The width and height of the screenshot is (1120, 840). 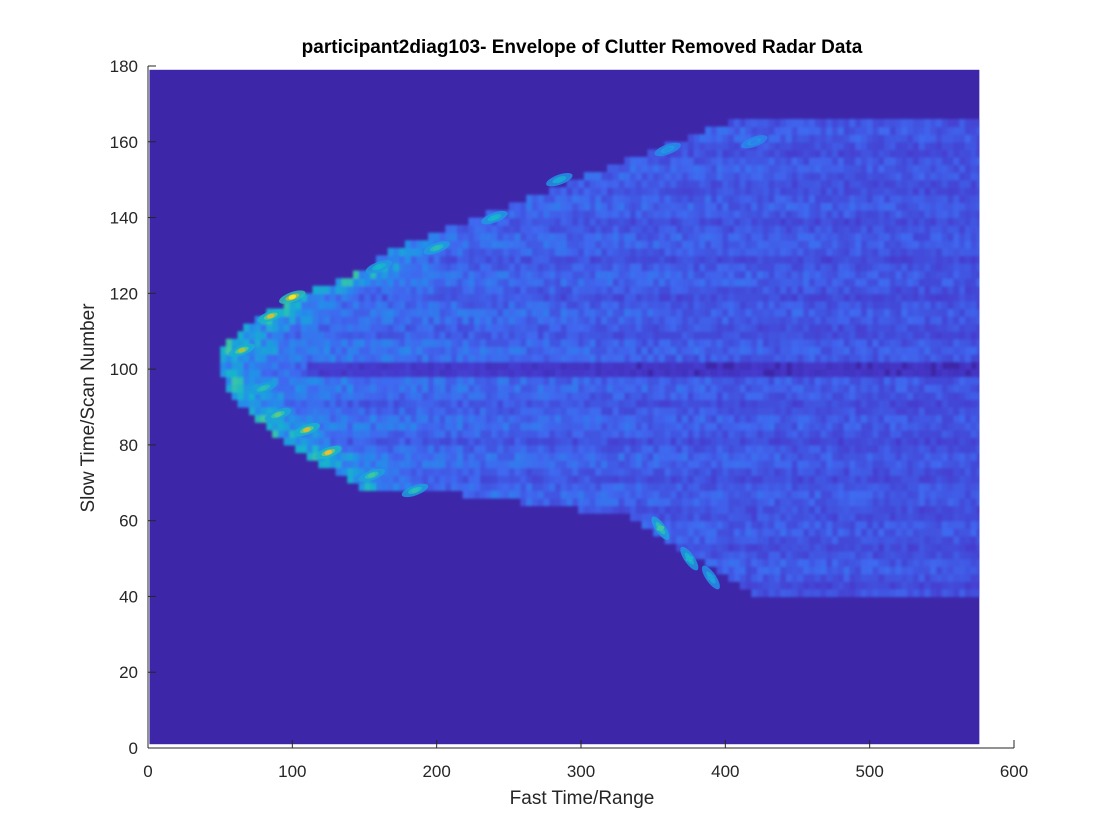 What do you see at coordinates (88, 408) in the screenshot?
I see `y-axis-label: Slow Time/Scan Number` at bounding box center [88, 408].